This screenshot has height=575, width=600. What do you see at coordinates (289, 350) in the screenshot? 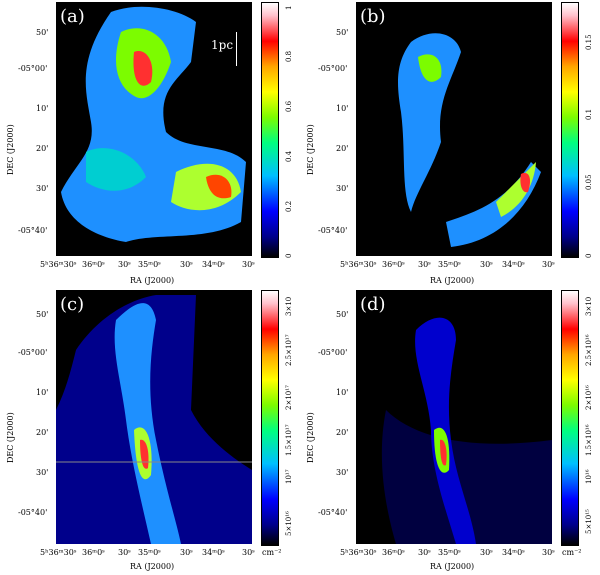
I see `cbar-tick: 2.5×10¹⁷` at bounding box center [289, 350].